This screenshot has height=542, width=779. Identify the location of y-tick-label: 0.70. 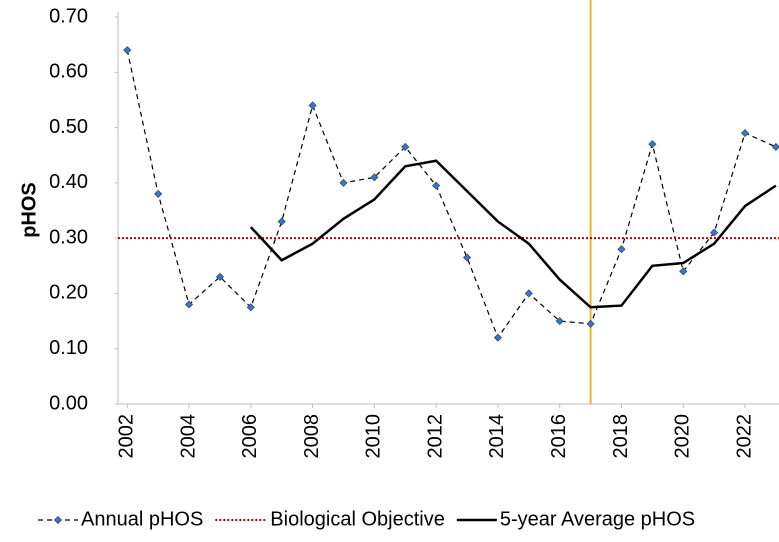
(68, 16).